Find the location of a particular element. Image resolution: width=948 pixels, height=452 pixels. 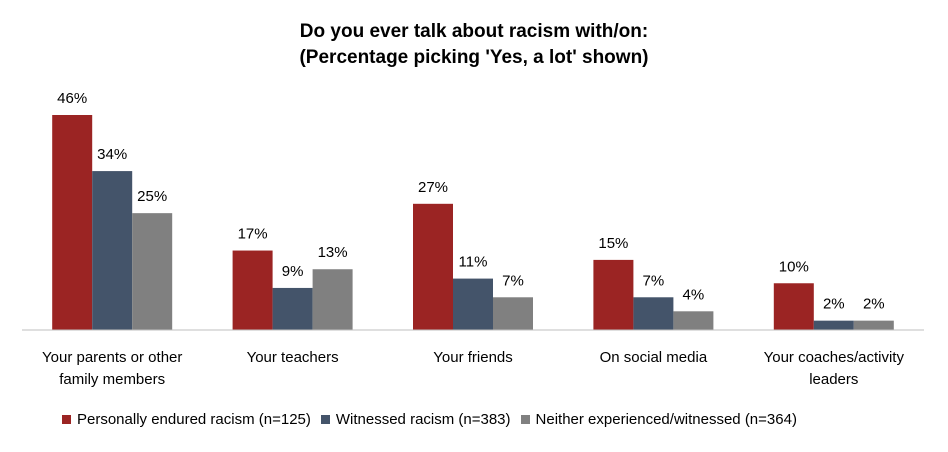

category-label: Your friends is located at coordinates (473, 357).